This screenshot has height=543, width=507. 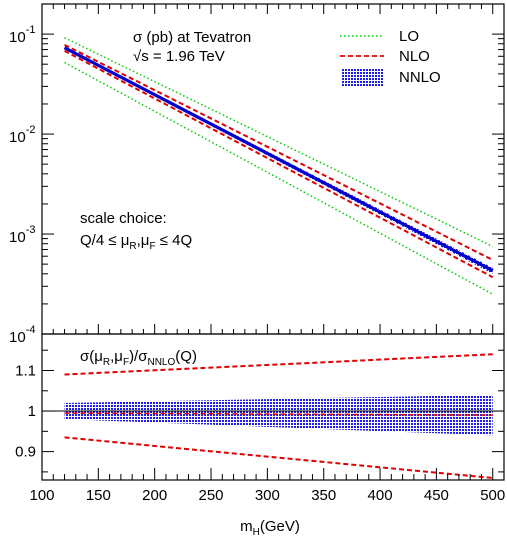 What do you see at coordinates (98, 495) in the screenshot?
I see `x-tick-label: 150` at bounding box center [98, 495].